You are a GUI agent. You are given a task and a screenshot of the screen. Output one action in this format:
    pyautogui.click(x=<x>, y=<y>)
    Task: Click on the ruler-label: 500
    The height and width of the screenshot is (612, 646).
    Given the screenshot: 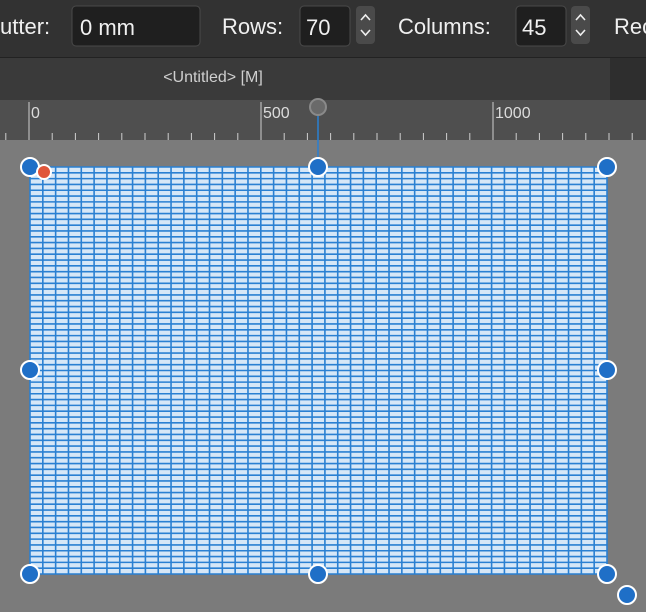 What is the action you would take?
    pyautogui.click(x=276, y=113)
    